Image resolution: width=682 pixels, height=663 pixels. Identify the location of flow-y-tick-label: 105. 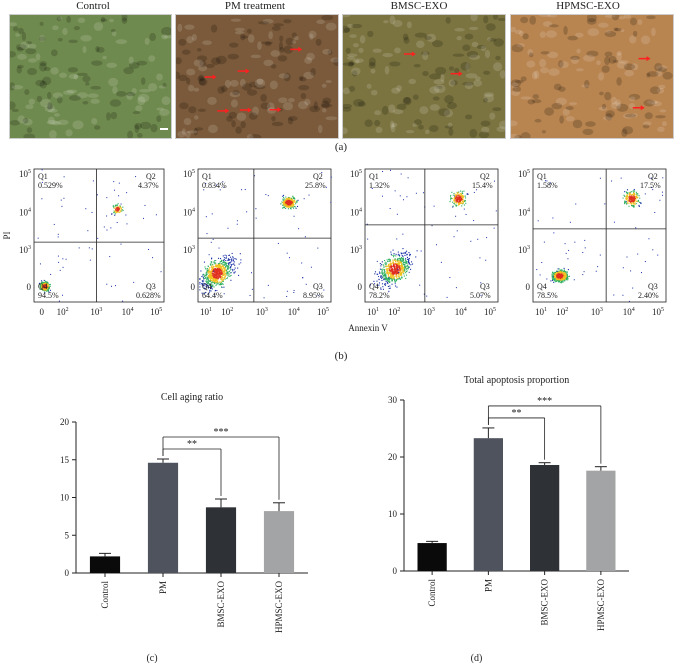
(524, 174).